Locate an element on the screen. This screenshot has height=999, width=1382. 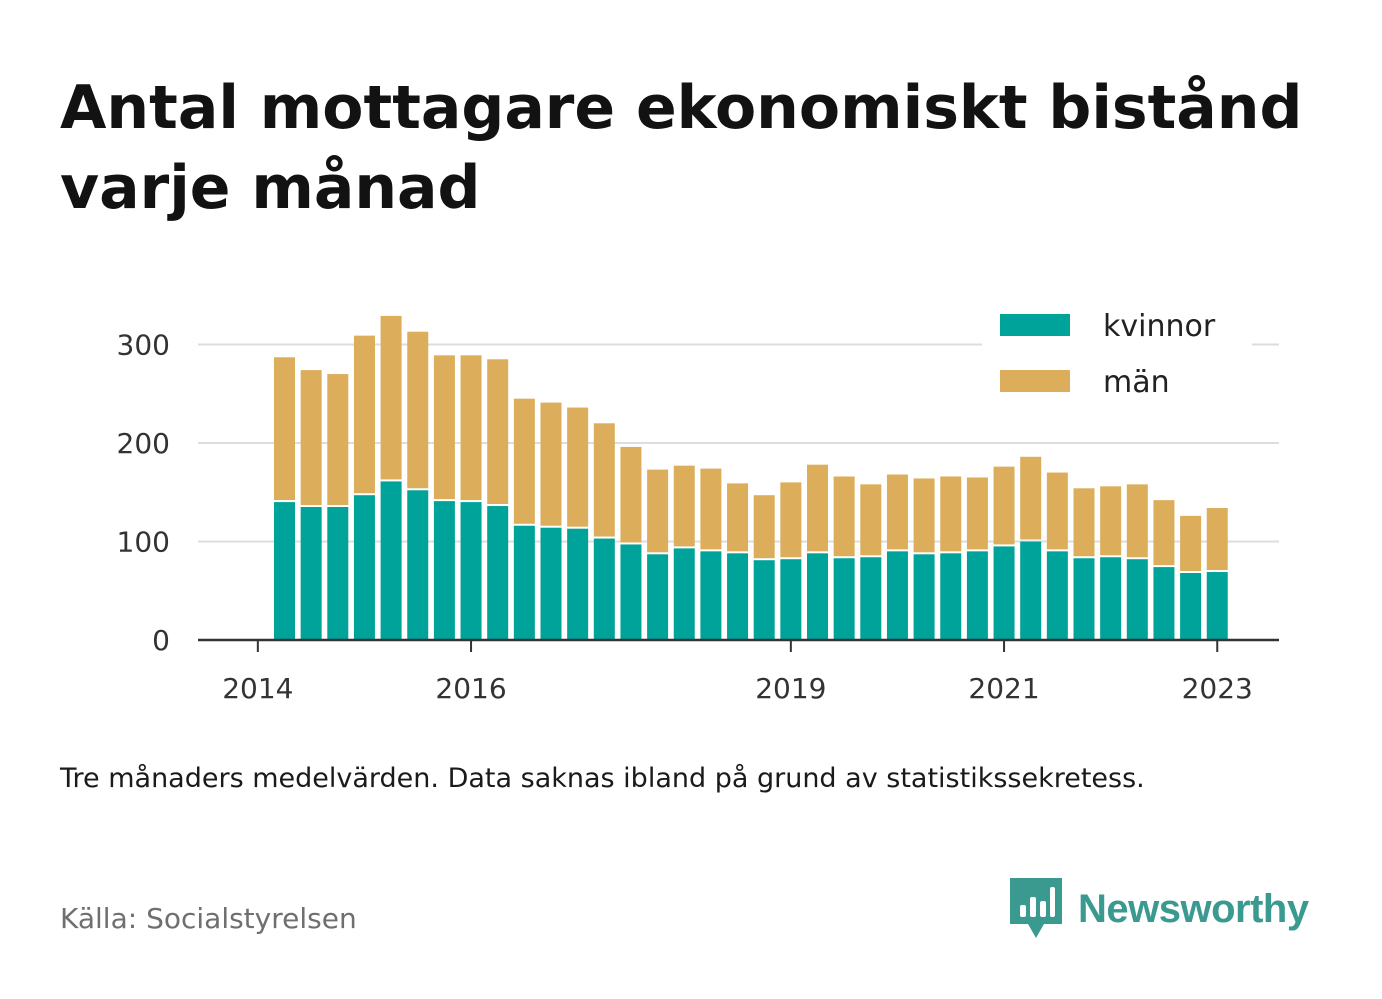
brand-name: Newsworthy is located at coordinates (1193, 908).